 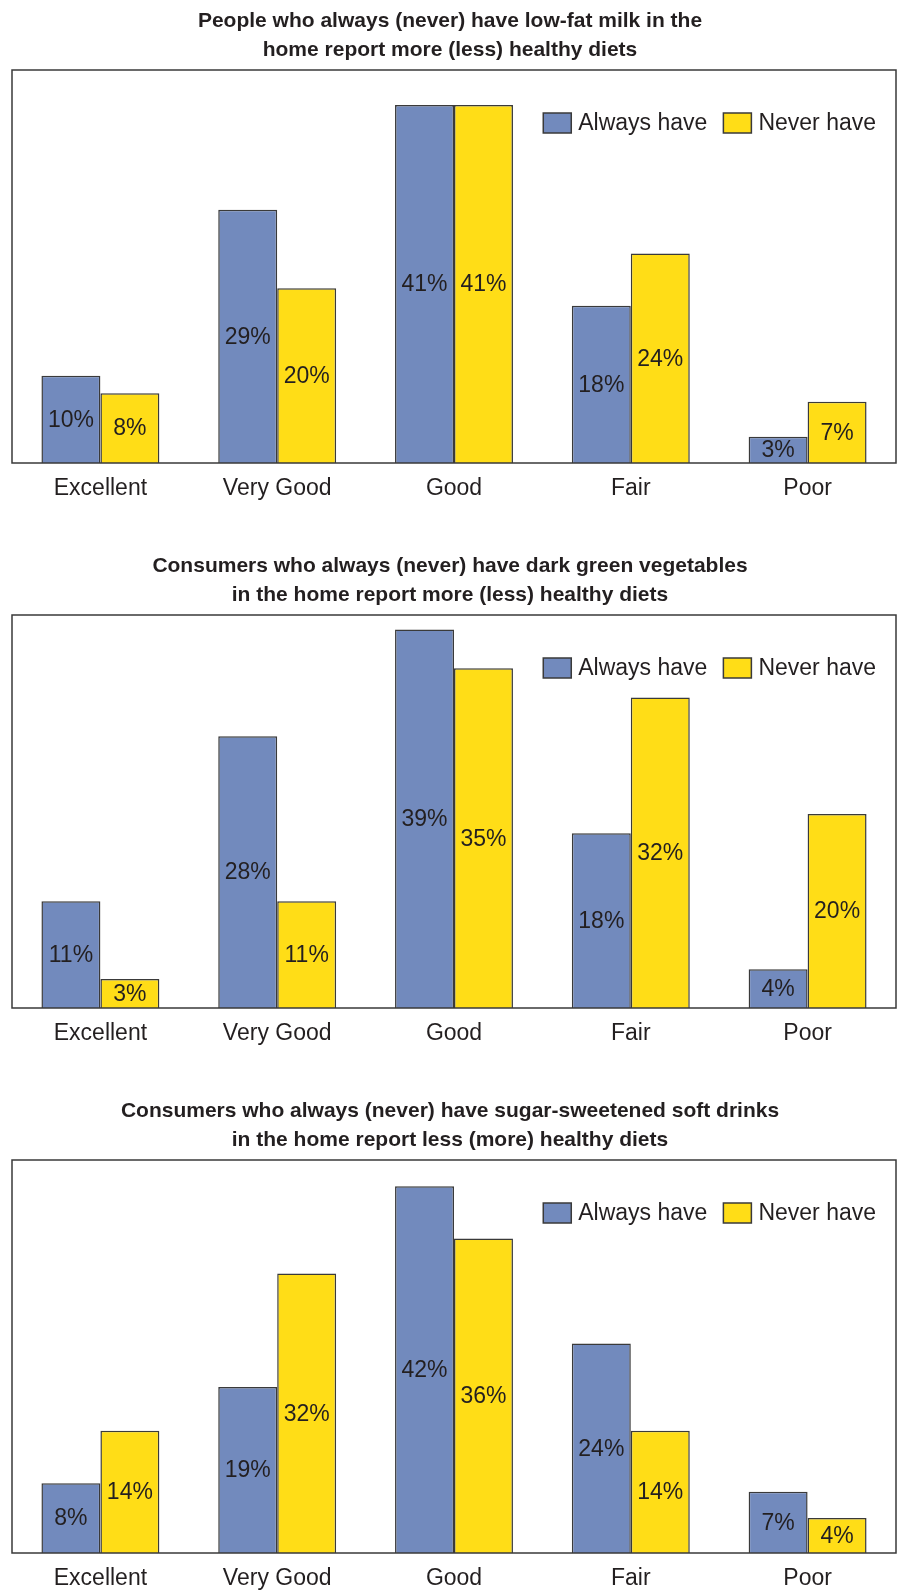 I want to click on data-label: 10%, so click(x=70, y=418).